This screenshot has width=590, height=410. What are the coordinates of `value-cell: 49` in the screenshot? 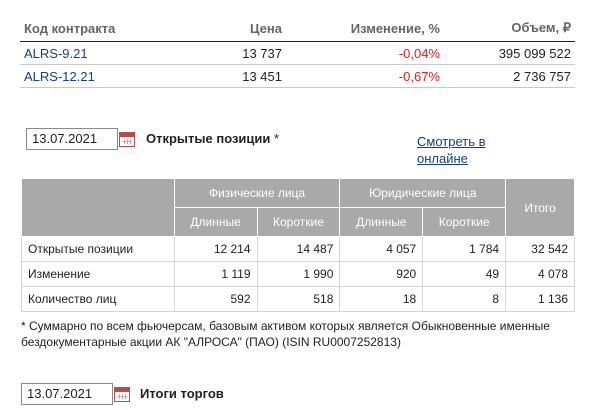 It's located at (464, 274).